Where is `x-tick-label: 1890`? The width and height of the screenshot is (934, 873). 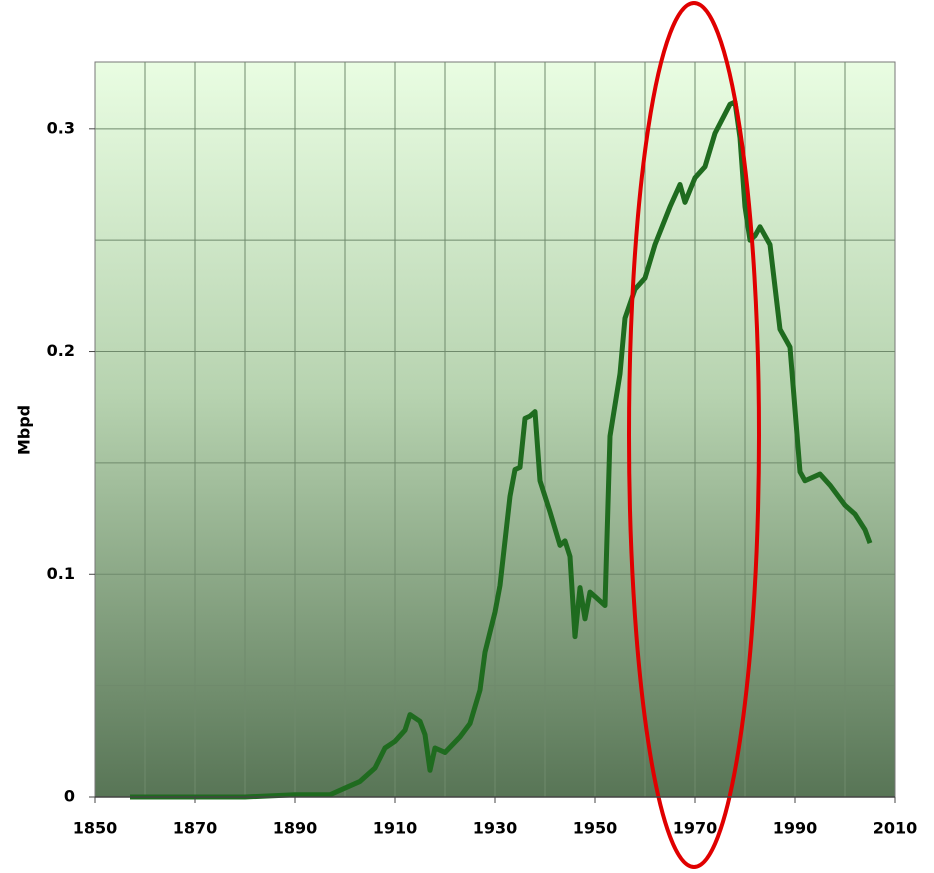
x-tick-label: 1890 is located at coordinates (295, 828).